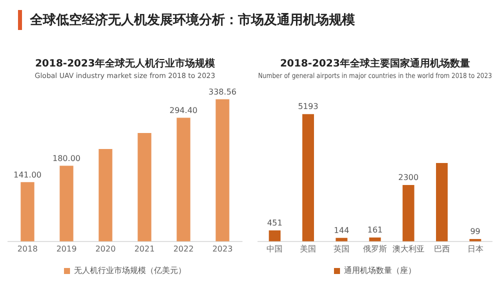  Describe the element at coordinates (144, 249) in the screenshot. I see `x-tick-label: 2021` at that location.